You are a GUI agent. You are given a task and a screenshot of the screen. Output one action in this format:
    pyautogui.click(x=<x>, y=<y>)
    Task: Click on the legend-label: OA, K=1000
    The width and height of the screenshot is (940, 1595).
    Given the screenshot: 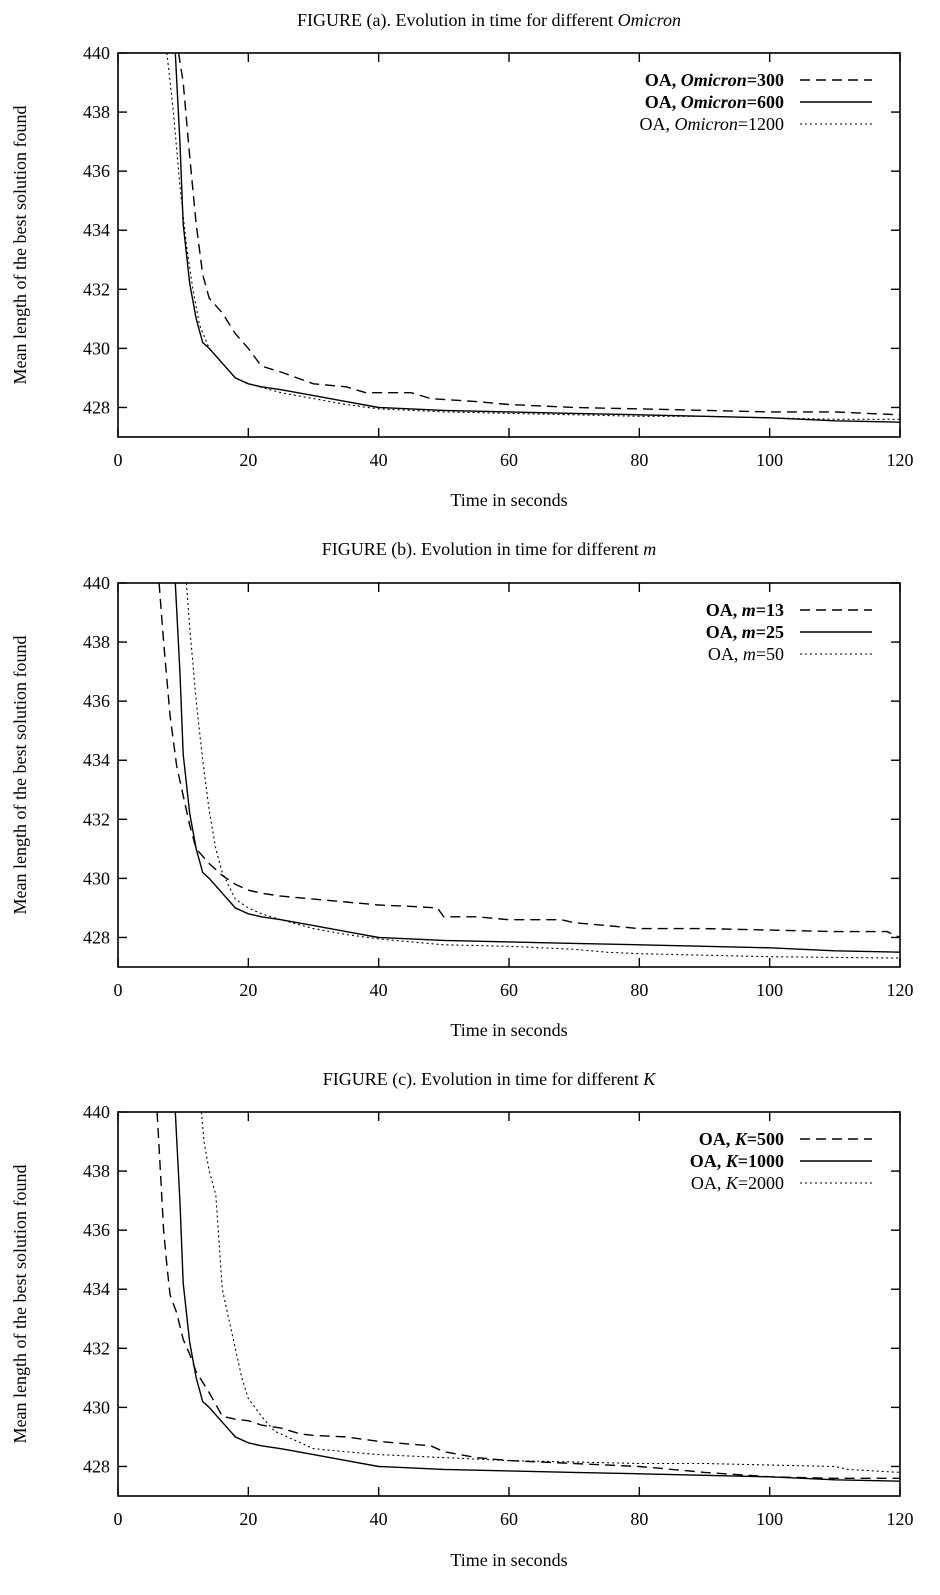 What is the action you would take?
    pyautogui.click(x=737, y=1161)
    